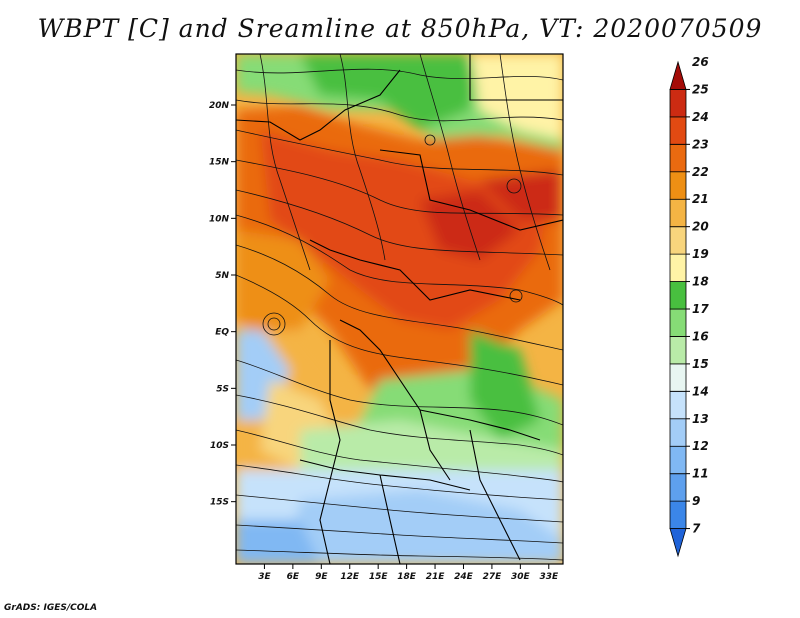  I want to click on colorbar-label: 20, so click(700, 227).